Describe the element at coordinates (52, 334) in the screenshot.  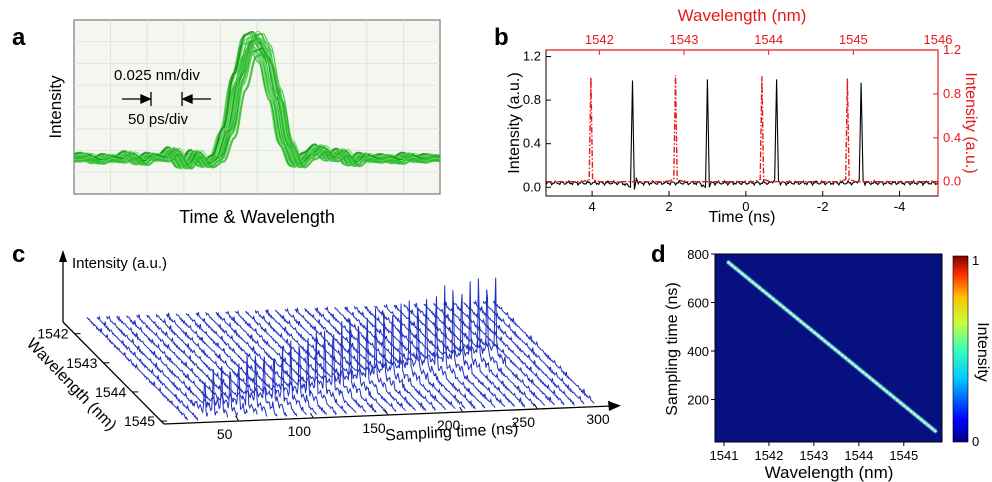
I see `panel-c-wavelength-tick-label: 1542` at that location.